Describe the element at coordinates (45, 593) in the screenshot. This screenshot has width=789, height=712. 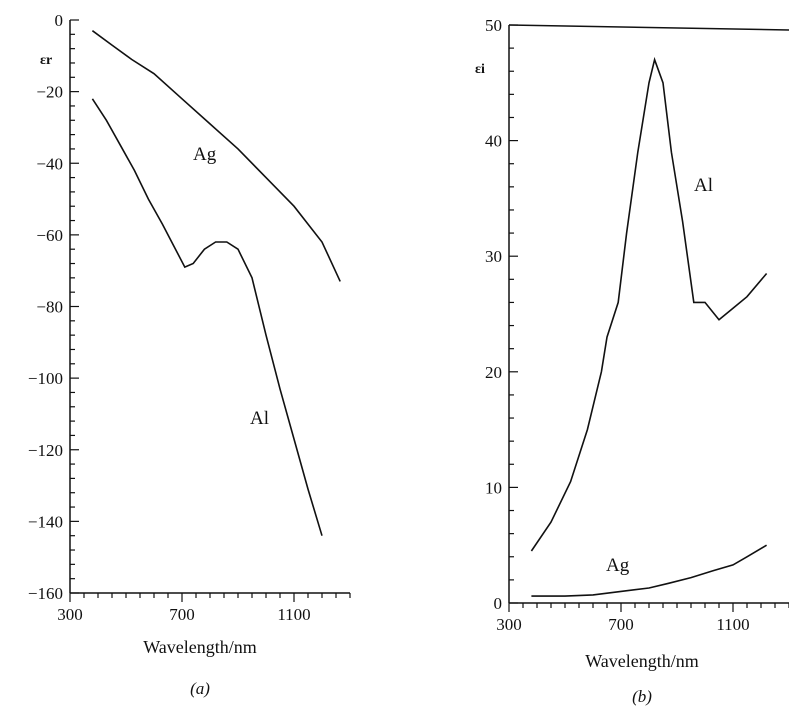
I see `panel-a-y-tick-label: −160` at that location.